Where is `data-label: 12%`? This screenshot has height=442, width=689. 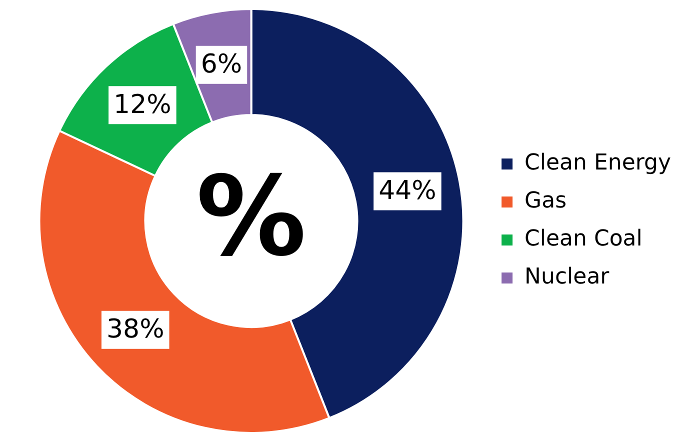 data-label: 12% is located at coordinates (143, 105).